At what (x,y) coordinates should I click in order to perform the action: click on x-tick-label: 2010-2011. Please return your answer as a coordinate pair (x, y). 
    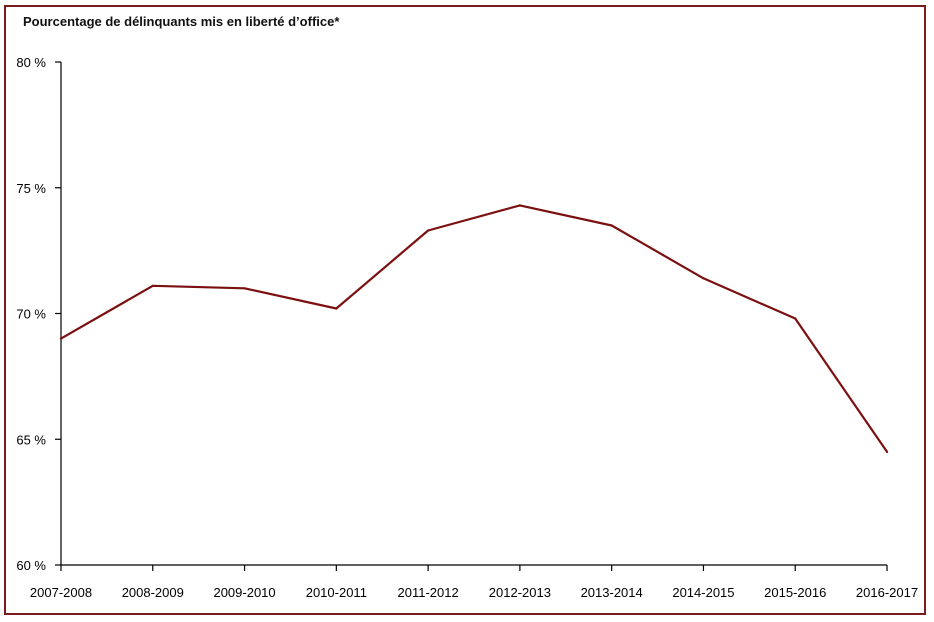
    Looking at the image, I should click on (336, 592).